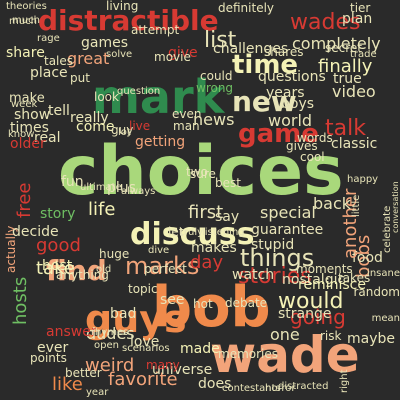 This screenshot has height=400, width=400. Describe the element at coordinates (251, 49) in the screenshot. I see `word-challenges: challenges` at that location.